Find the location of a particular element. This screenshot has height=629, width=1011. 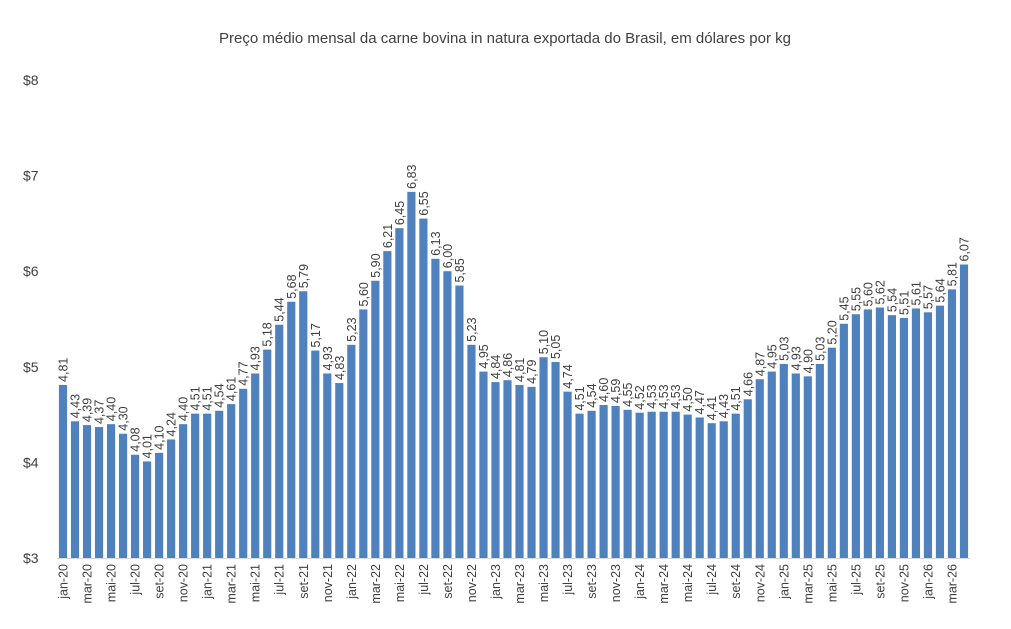

y-tick-label: $4 is located at coordinates (31, 462).